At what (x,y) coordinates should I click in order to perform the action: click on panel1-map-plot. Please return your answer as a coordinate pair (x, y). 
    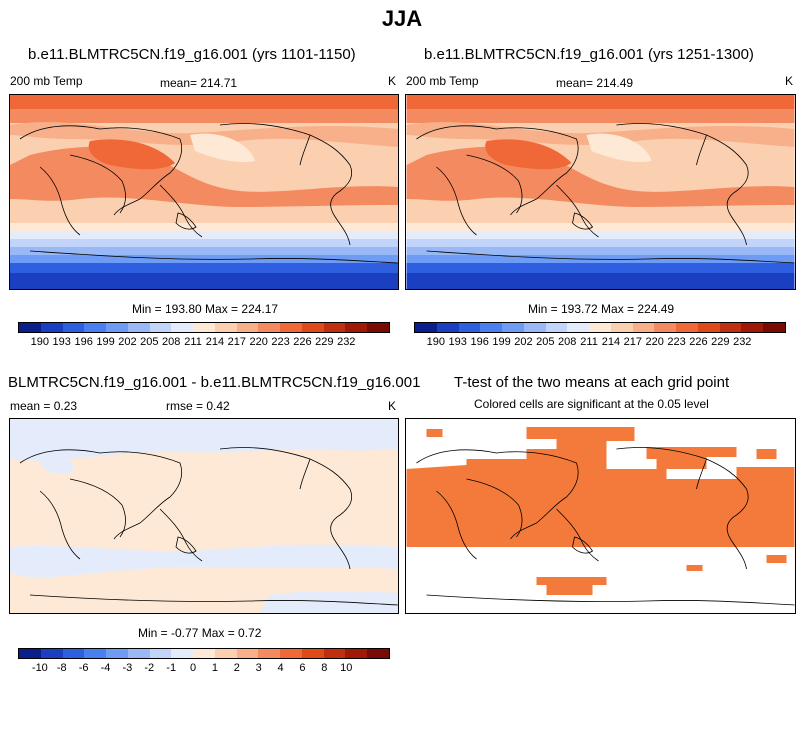
    Looking at the image, I should click on (204, 192).